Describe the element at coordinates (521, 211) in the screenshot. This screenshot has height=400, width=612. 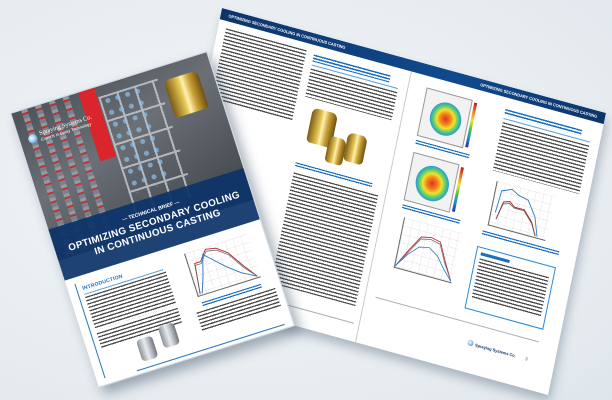
I see `temperature-line-chart` at that location.